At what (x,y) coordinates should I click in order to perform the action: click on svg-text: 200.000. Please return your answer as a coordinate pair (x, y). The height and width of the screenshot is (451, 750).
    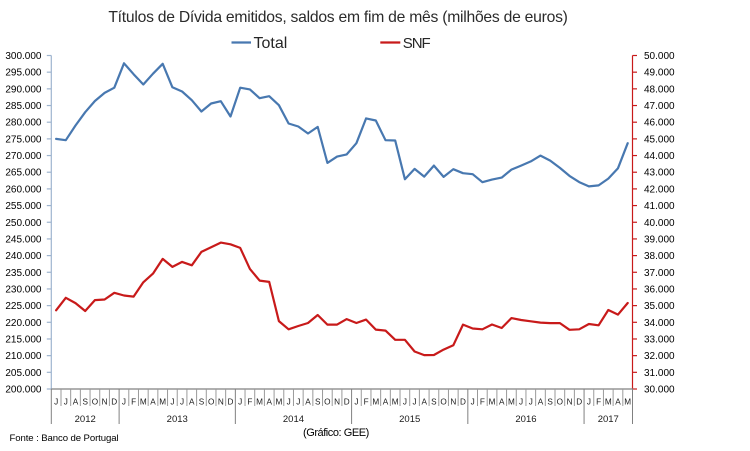
    Looking at the image, I should click on (23, 390).